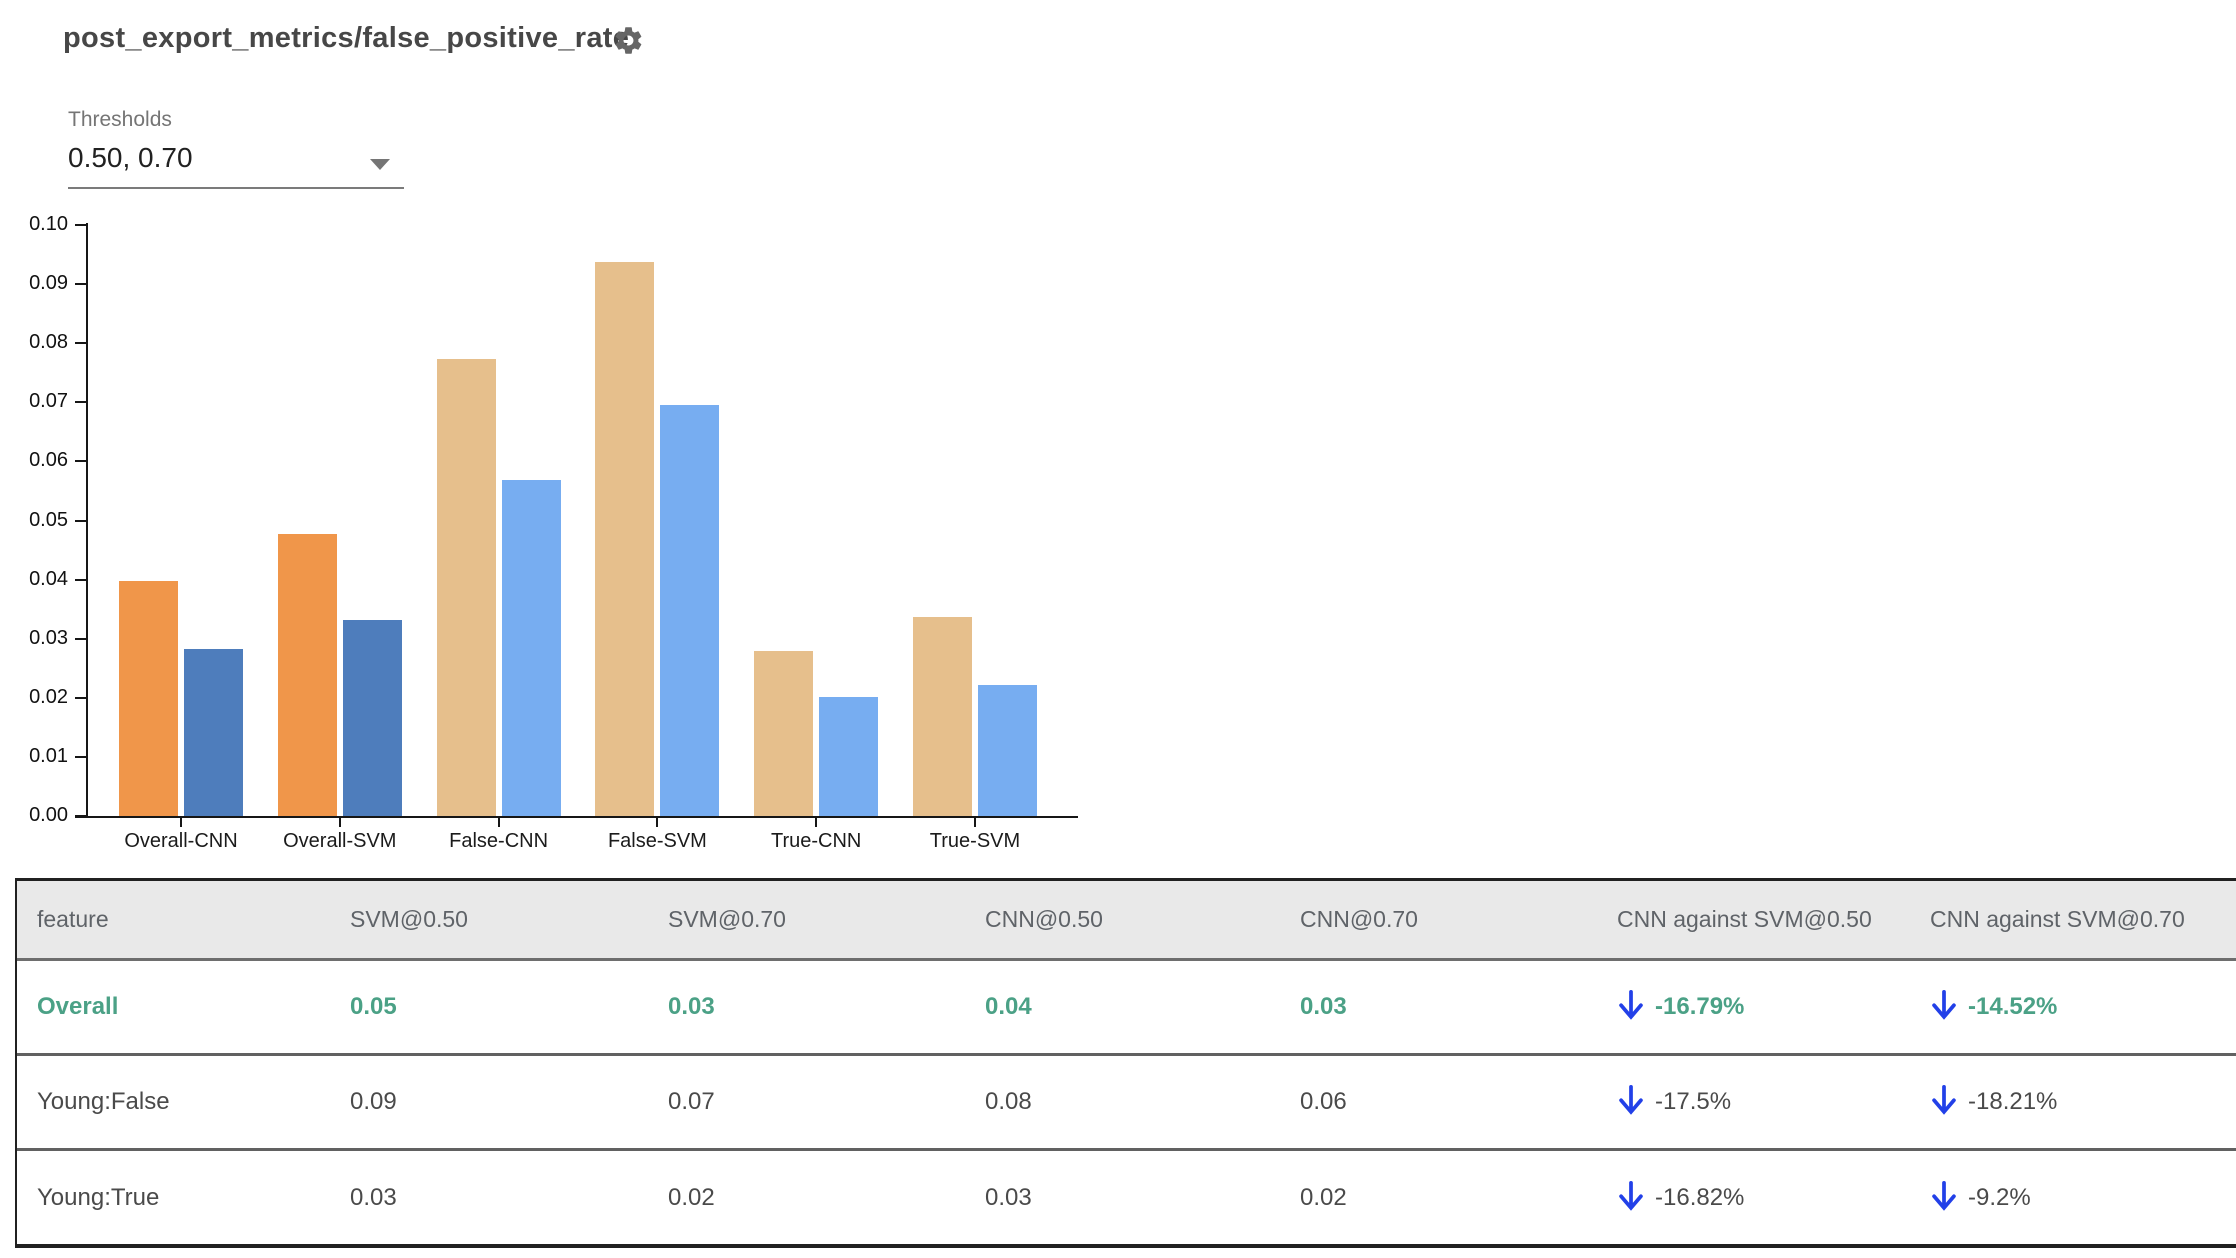 Image resolution: width=2236 pixels, height=1258 pixels. What do you see at coordinates (2073, 1007) in the screenshot?
I see `comparison-cell: -14.52%` at bounding box center [2073, 1007].